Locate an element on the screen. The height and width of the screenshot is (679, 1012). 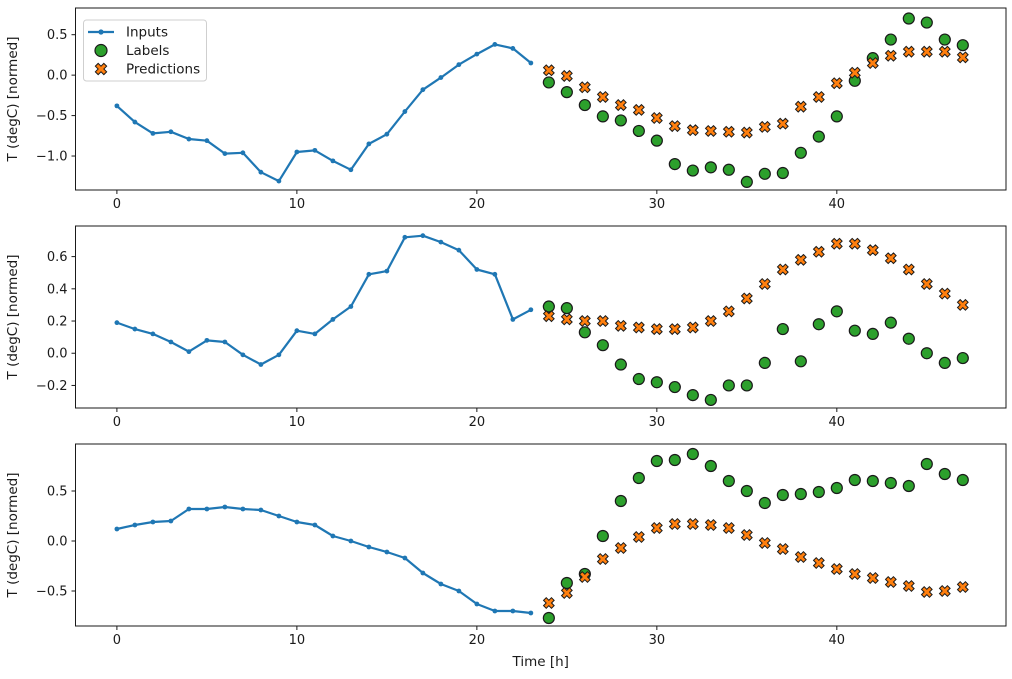
labels-scatter-series is located at coordinates (755, 536).